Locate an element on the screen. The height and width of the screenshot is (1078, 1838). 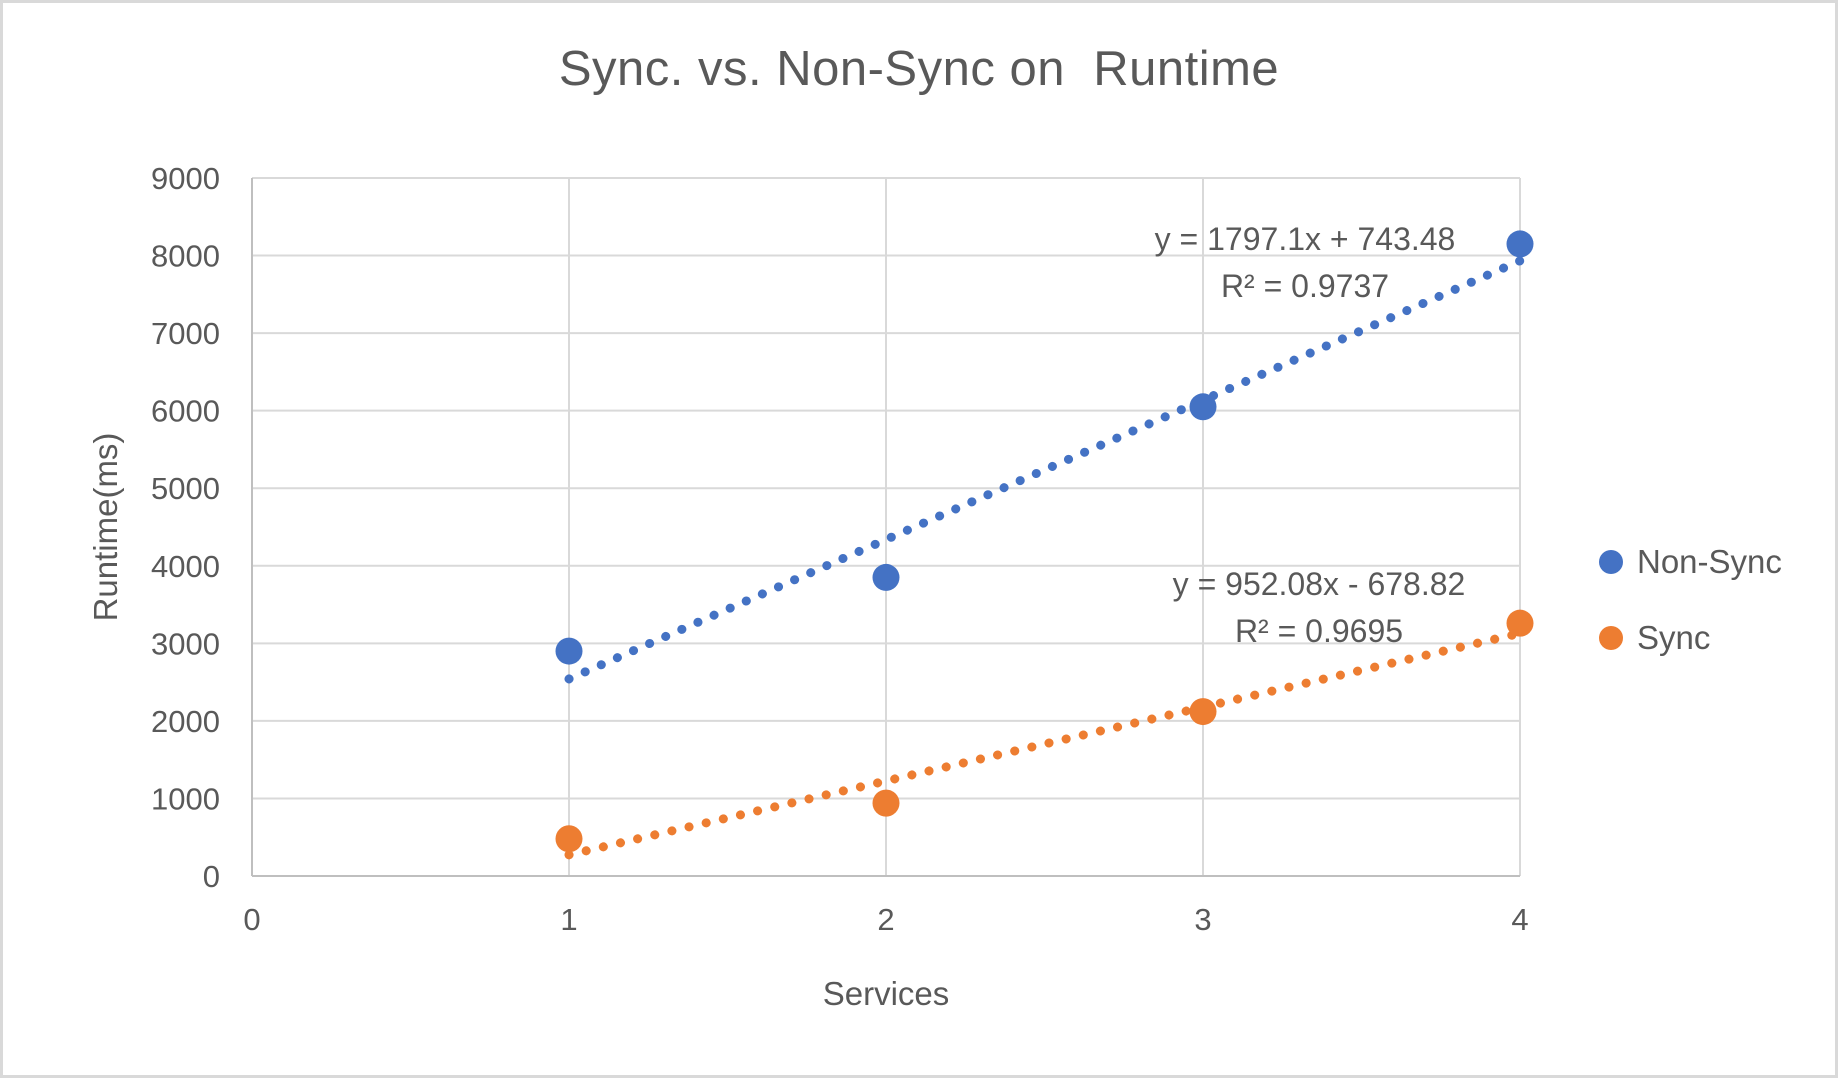
x-tick-label-1: 1 is located at coordinates (568, 919).